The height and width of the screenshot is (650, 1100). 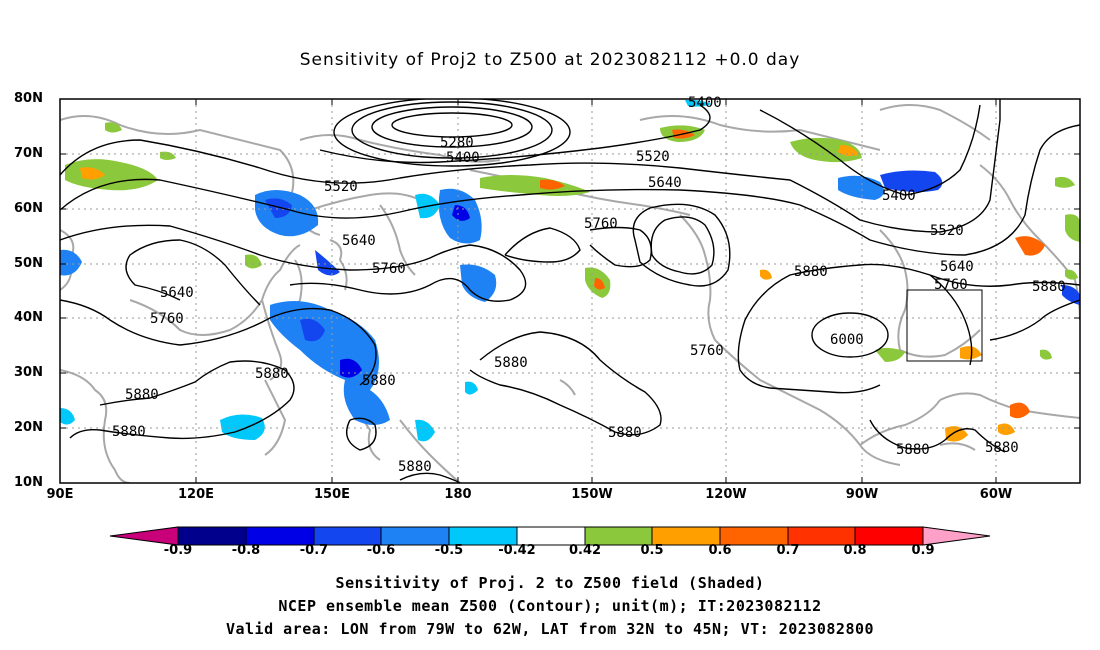 I want to click on lat-label: 20N, so click(x=28, y=427).